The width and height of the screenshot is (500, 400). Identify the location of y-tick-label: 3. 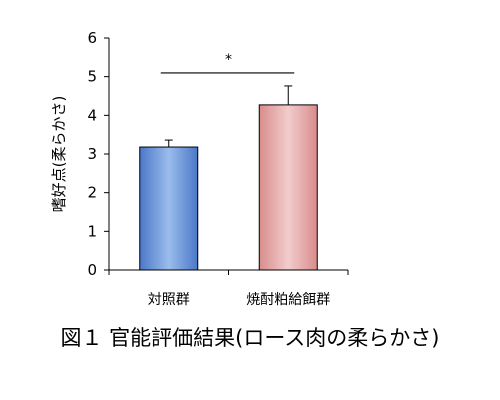
(92, 154).